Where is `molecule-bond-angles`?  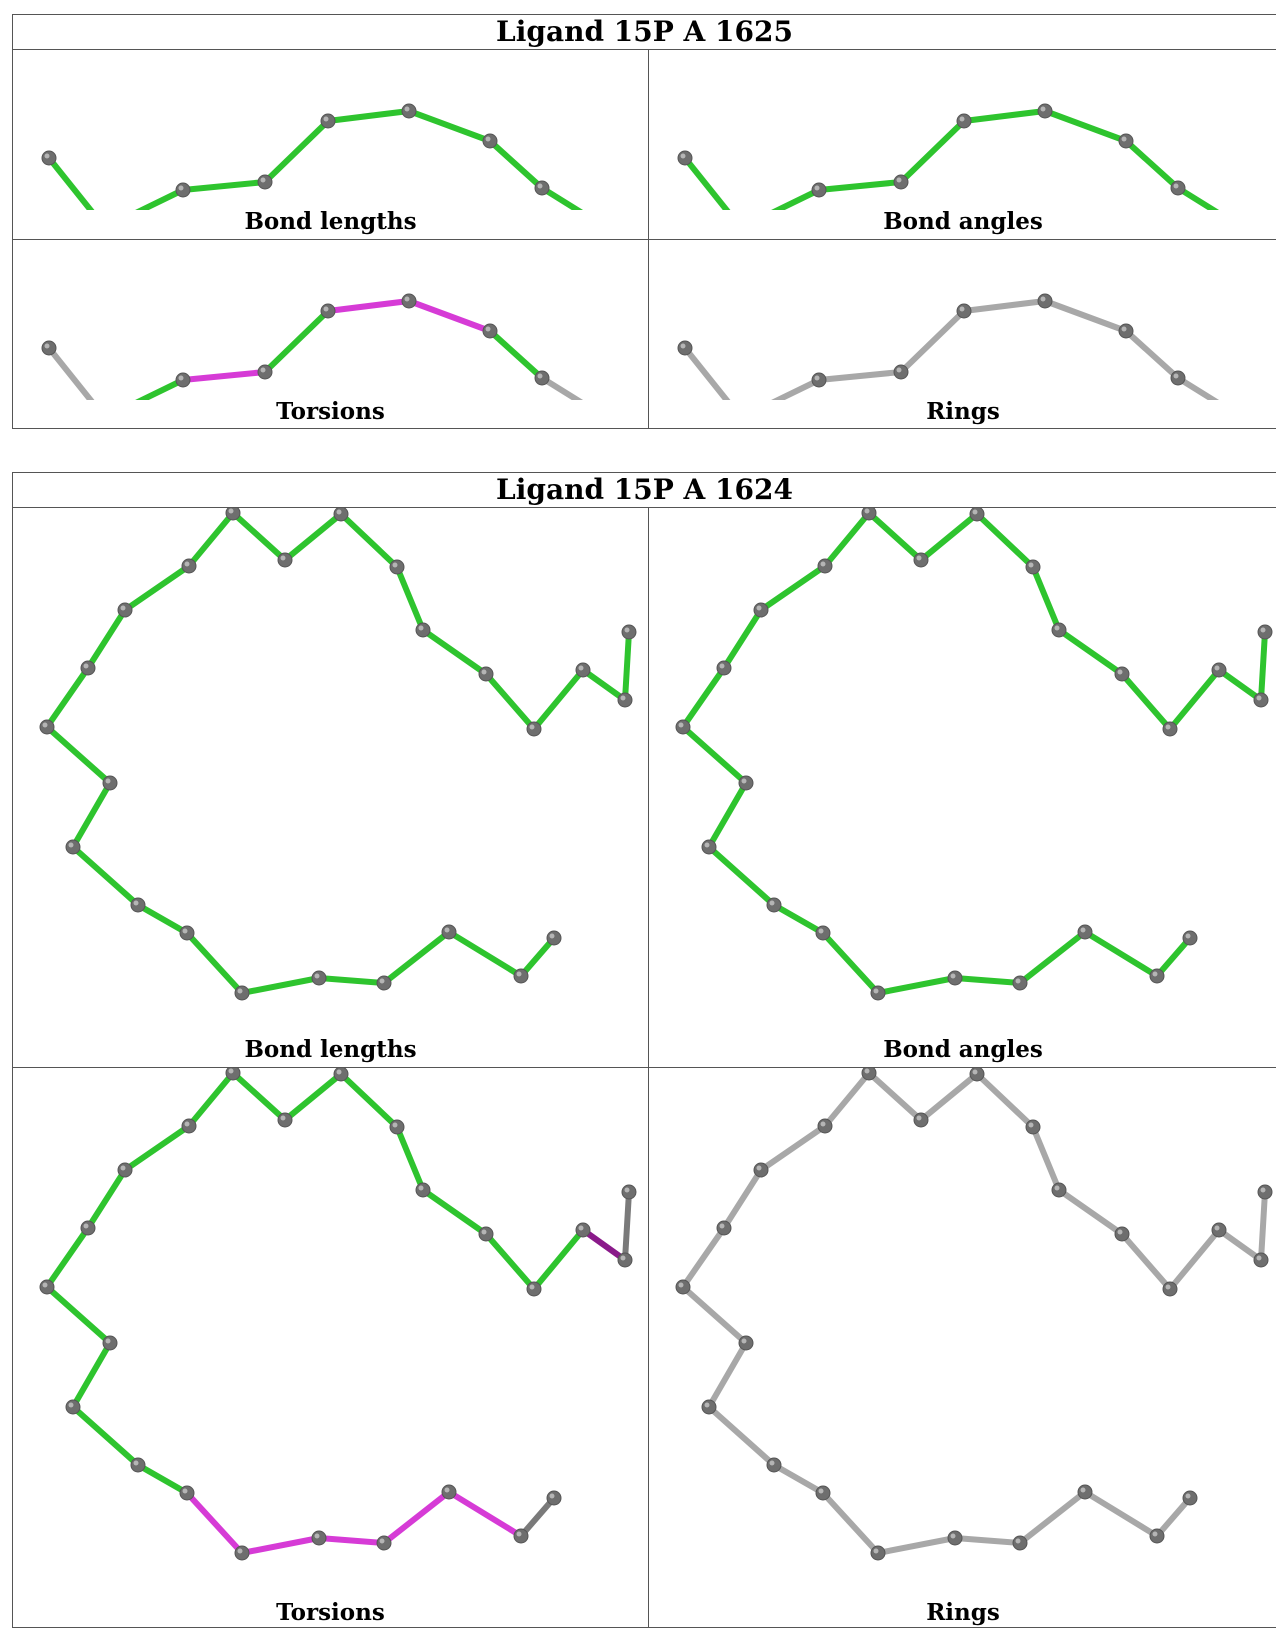 molecule-bond-angles is located at coordinates (948, 156).